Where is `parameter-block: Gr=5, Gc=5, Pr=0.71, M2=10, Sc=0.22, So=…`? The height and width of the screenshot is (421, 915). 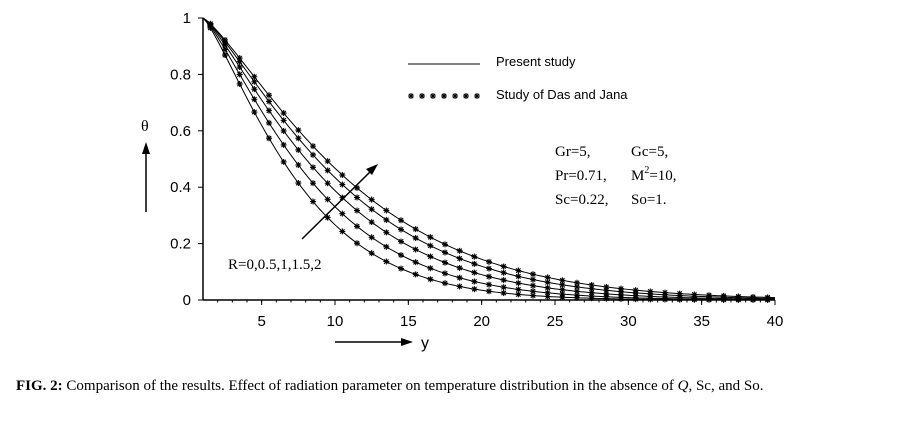 parameter-block: Gr=5, Gc=5, Pr=0.71, M2=10, Sc=0.22, So=… is located at coordinates (616, 176).